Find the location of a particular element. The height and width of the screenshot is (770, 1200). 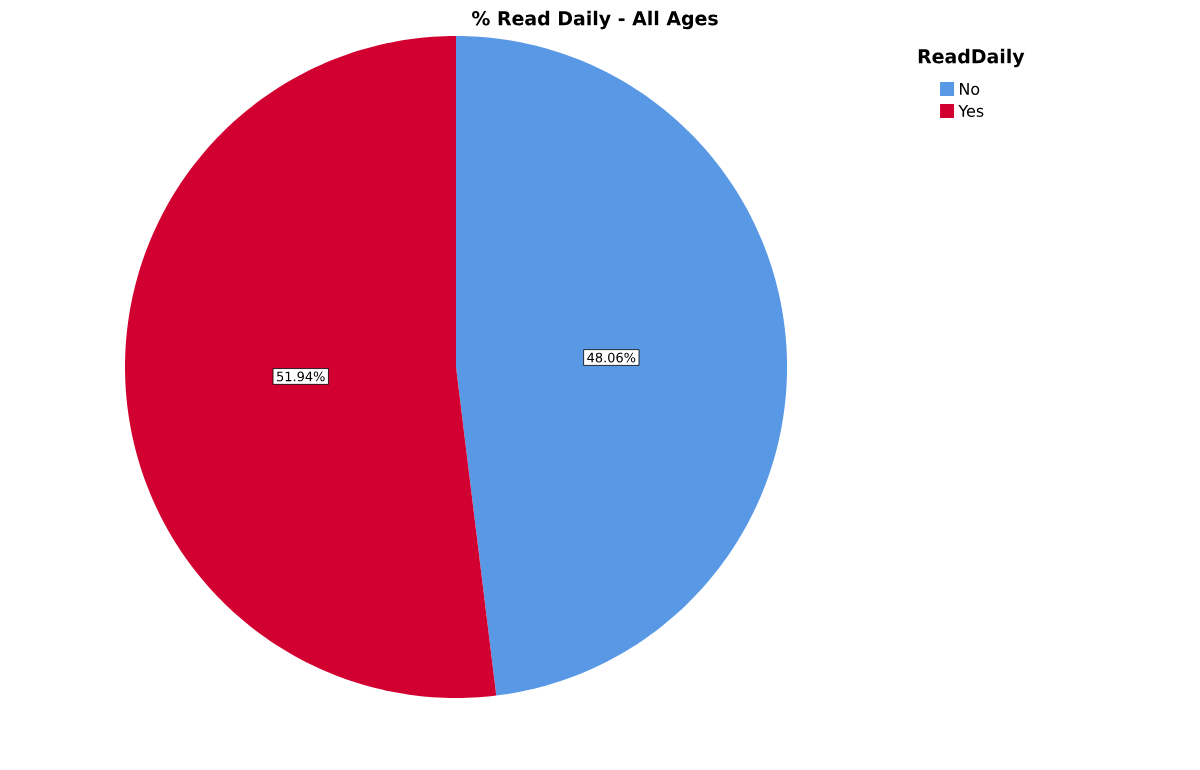

legend-title: ReadDaily is located at coordinates (971, 58).